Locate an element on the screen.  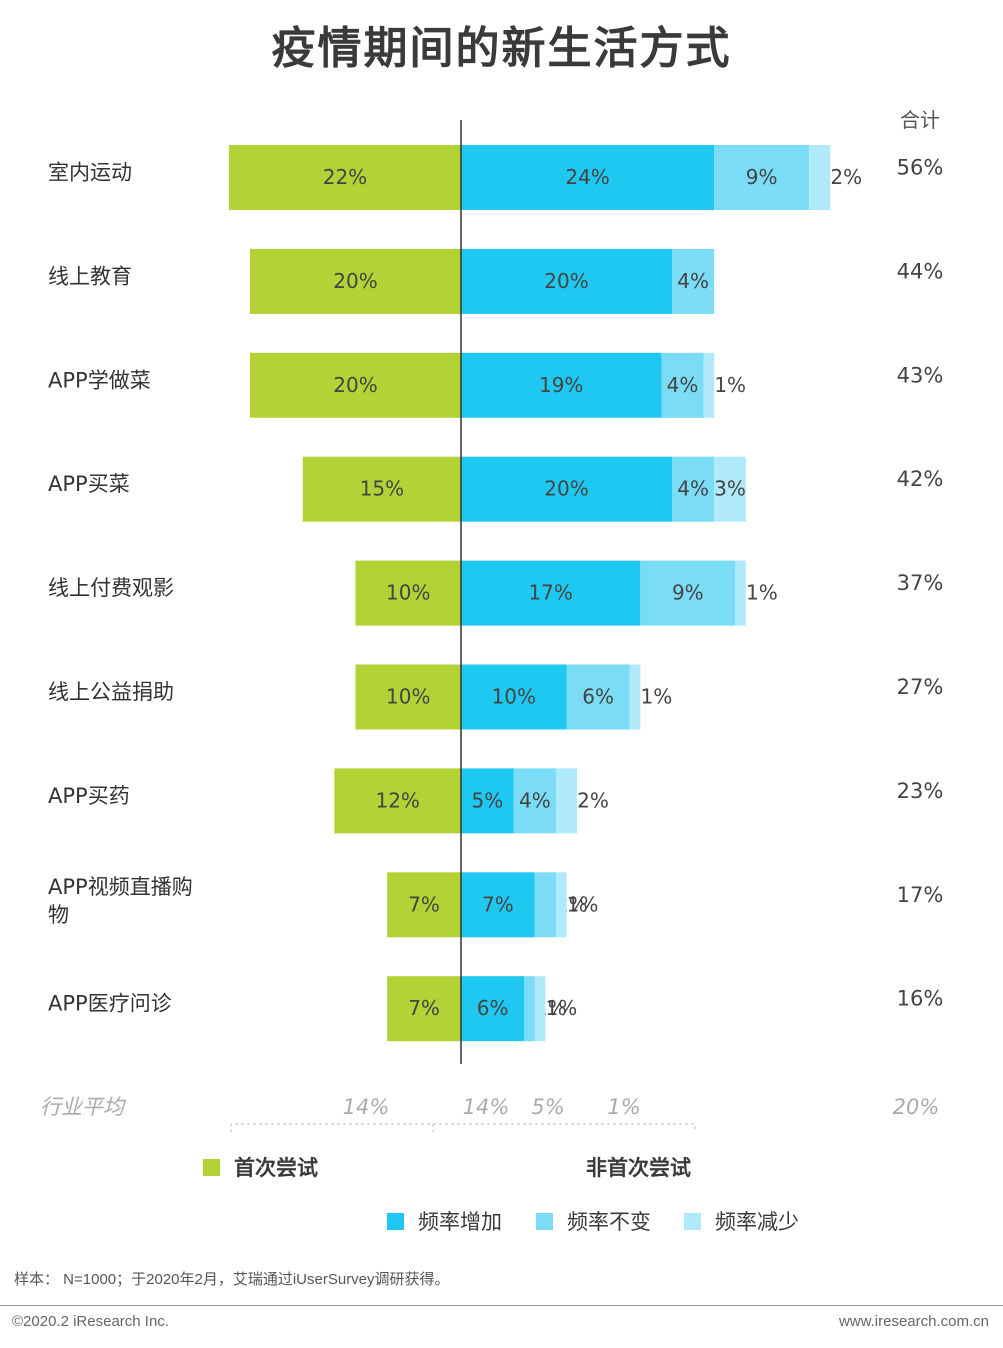
data-label: 3% is located at coordinates (730, 489).